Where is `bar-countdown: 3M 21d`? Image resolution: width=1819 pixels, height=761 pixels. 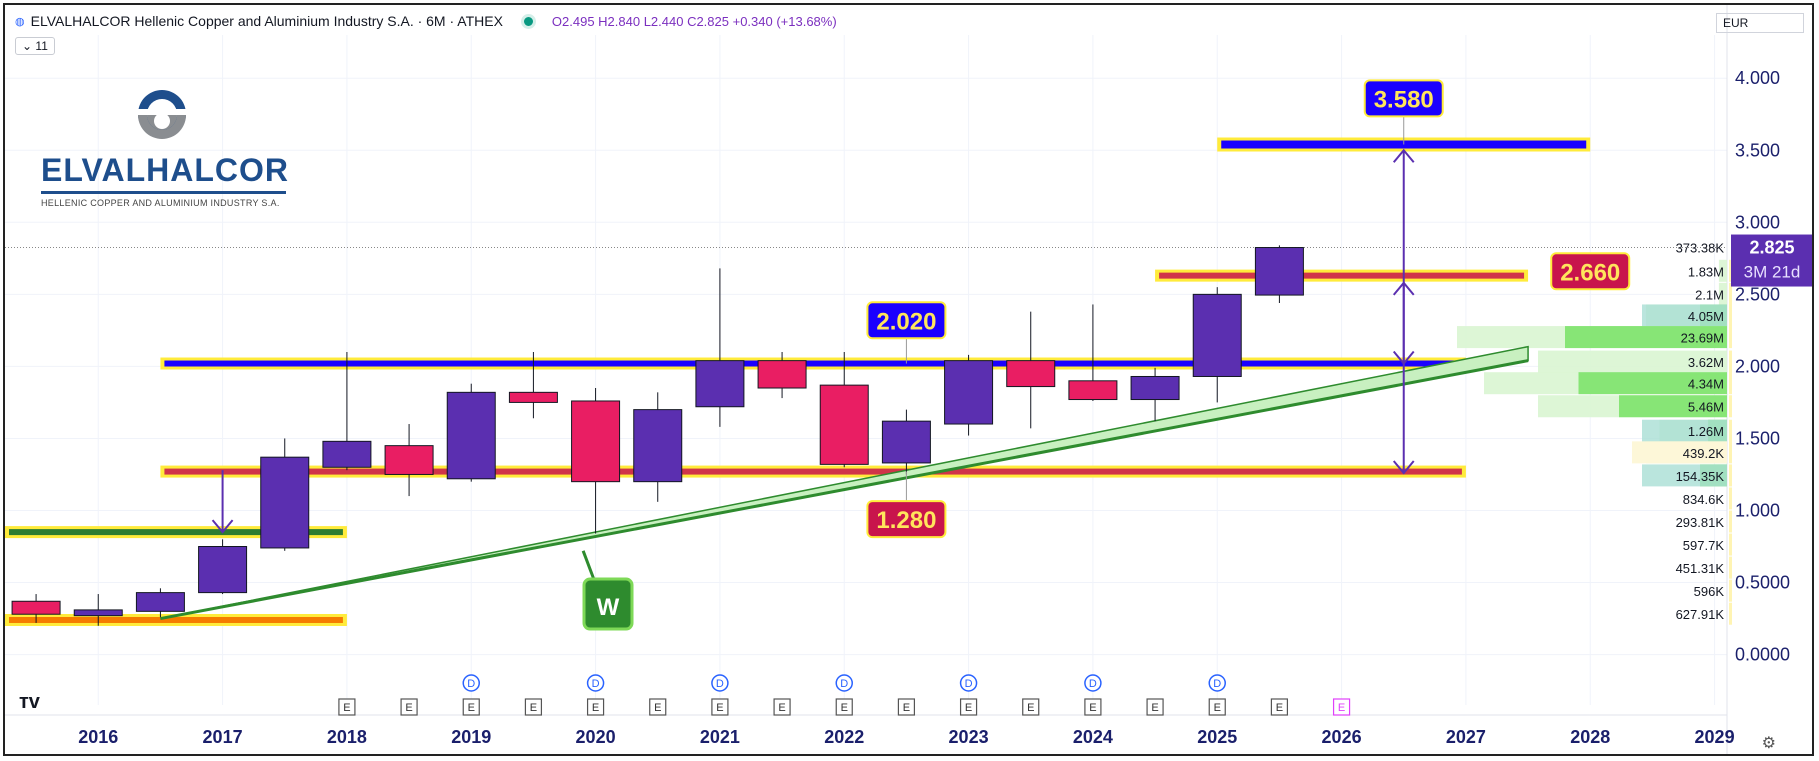
bar-countdown: 3M 21d is located at coordinates (1772, 272).